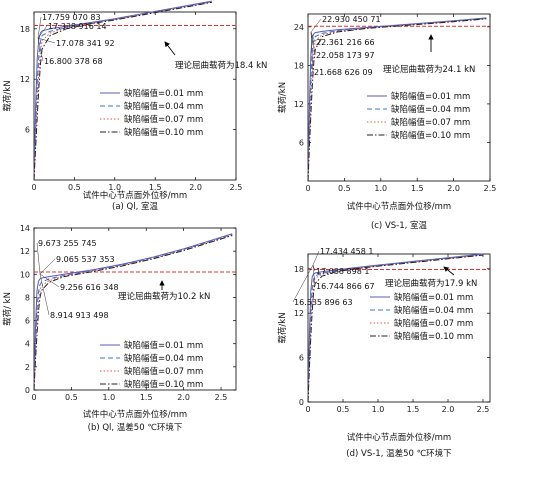  Describe the element at coordinates (431, 283) in the screenshot. I see `theory-label: 理论屈曲载荷为17.9 kN` at that location.